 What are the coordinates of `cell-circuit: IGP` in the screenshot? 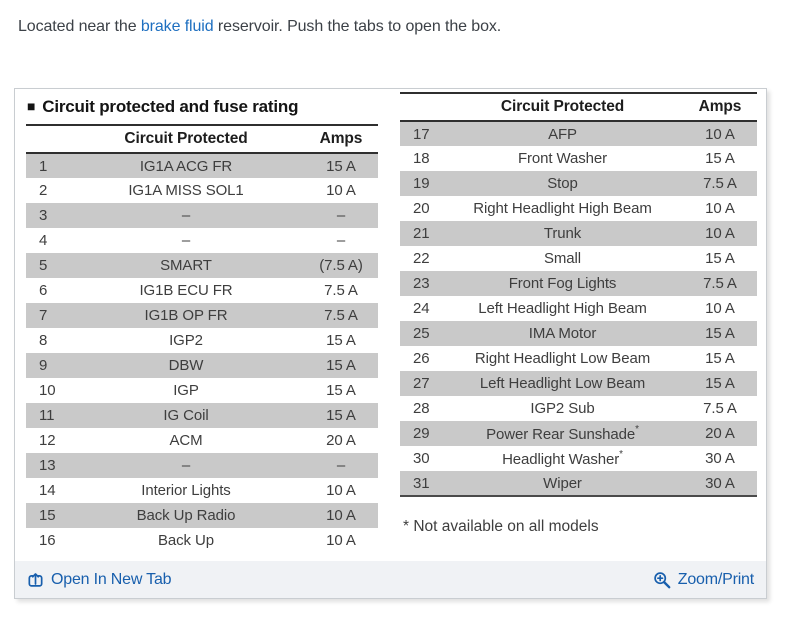 It's located at (186, 390).